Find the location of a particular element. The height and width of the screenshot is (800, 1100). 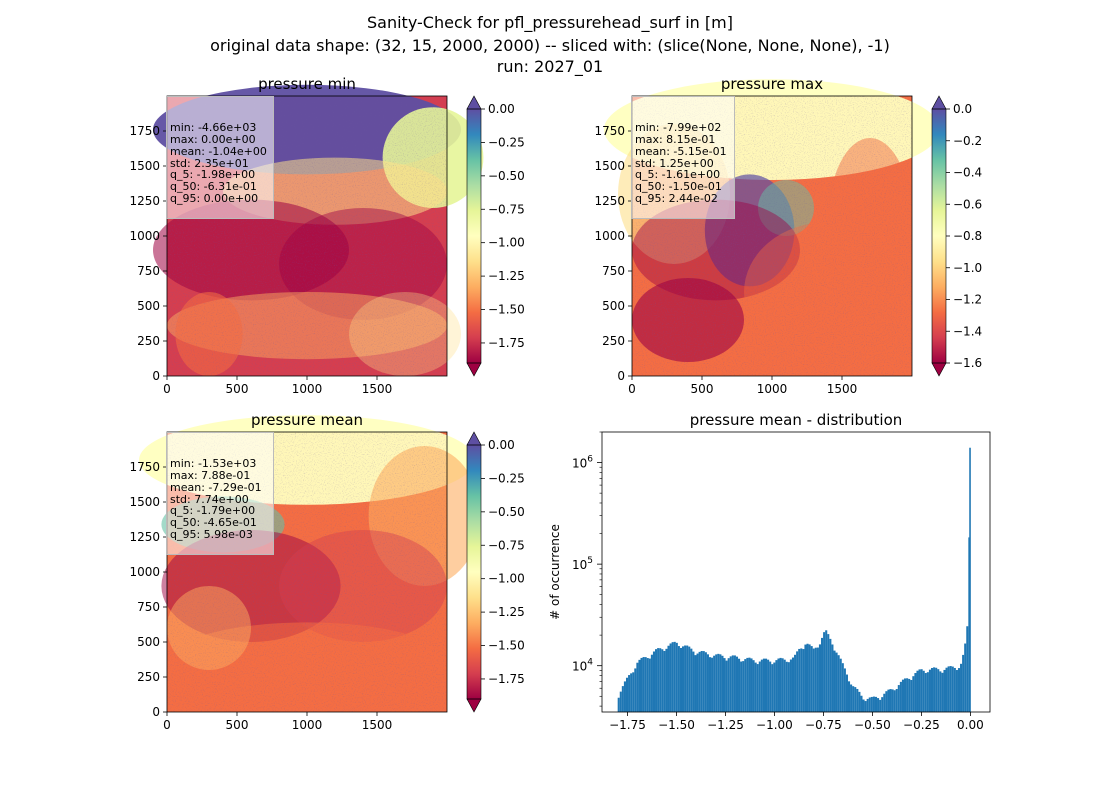

histogram-title: pressure mean - distribution is located at coordinates (796, 420).